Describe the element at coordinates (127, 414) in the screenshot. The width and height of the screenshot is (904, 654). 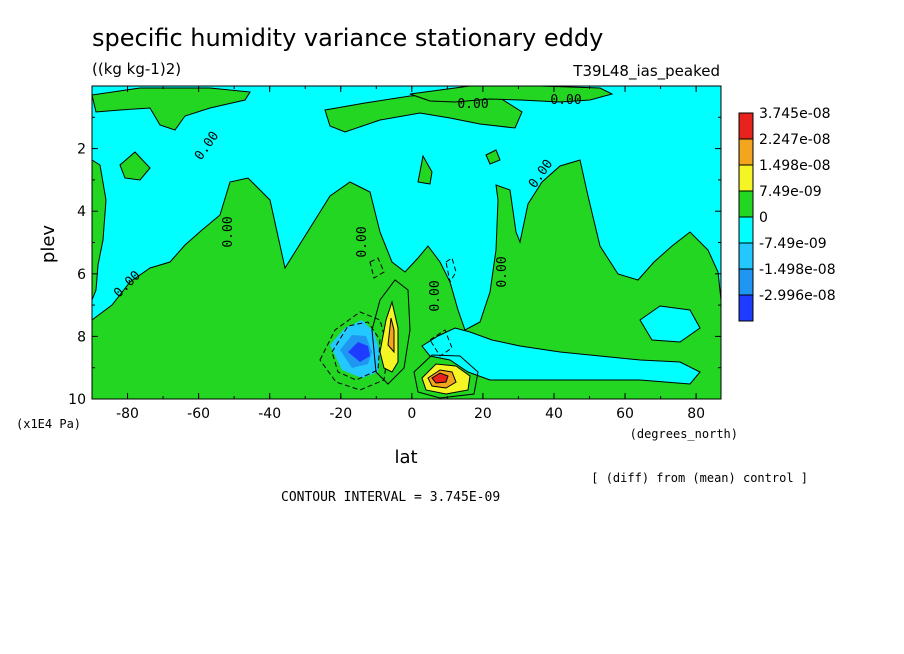
I see `x-tick-label: -80` at that location.